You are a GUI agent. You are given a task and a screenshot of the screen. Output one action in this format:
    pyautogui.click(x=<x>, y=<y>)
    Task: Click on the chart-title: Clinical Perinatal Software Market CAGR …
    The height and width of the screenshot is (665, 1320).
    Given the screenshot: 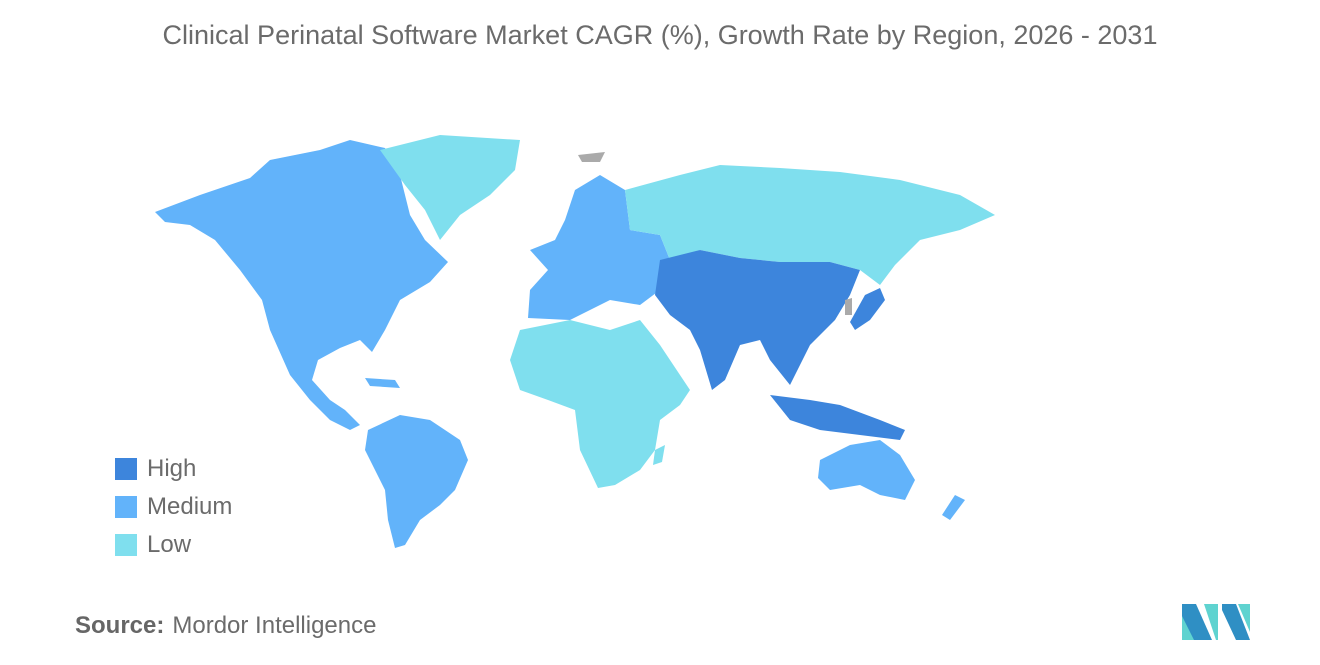 What is the action you would take?
    pyautogui.click(x=660, y=35)
    